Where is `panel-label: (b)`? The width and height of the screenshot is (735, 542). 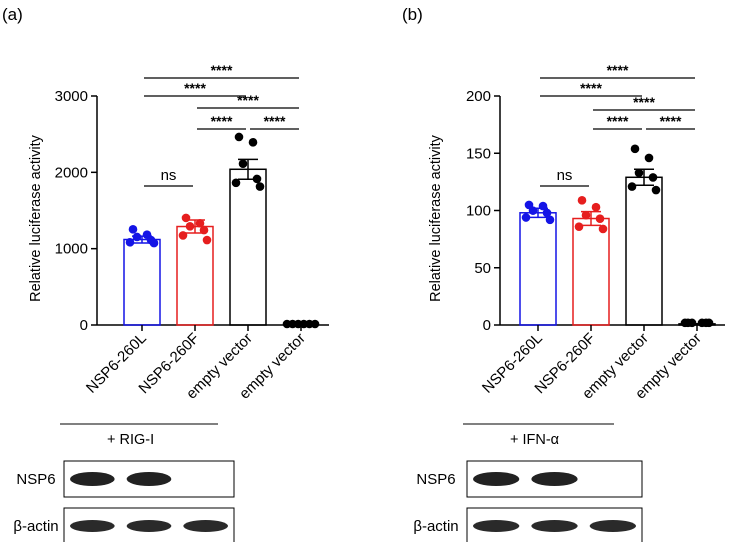
panel-label: (b) is located at coordinates (412, 14).